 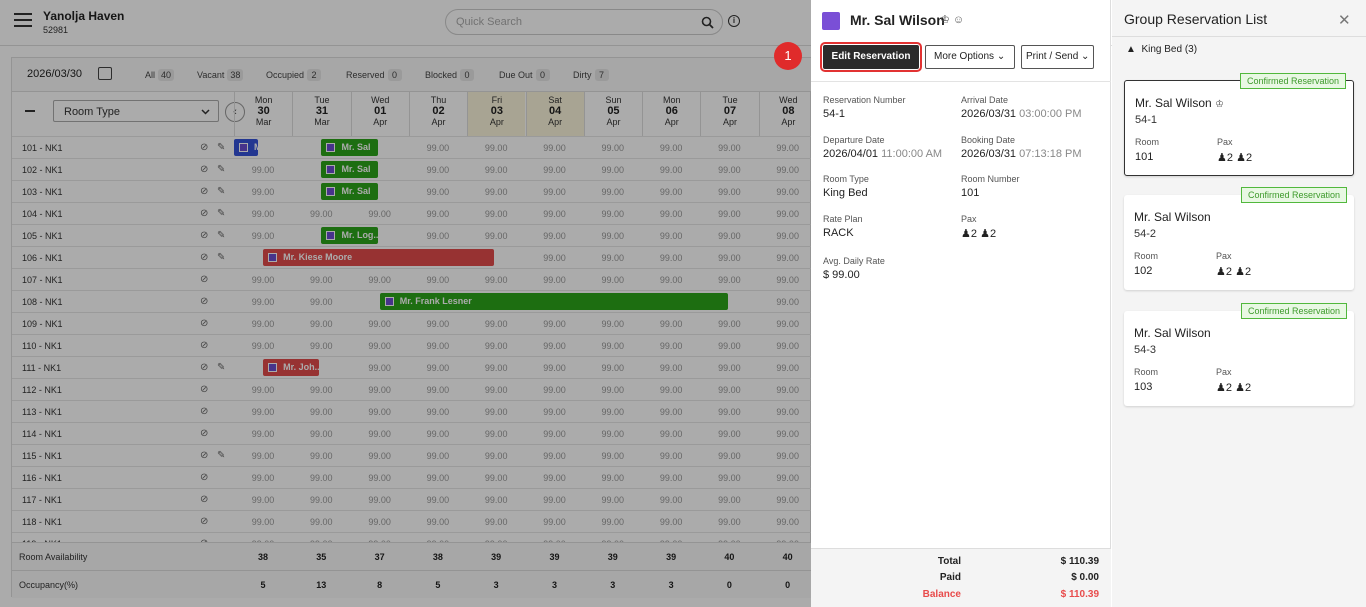 I want to click on collapse-icon, so click(x=30, y=111).